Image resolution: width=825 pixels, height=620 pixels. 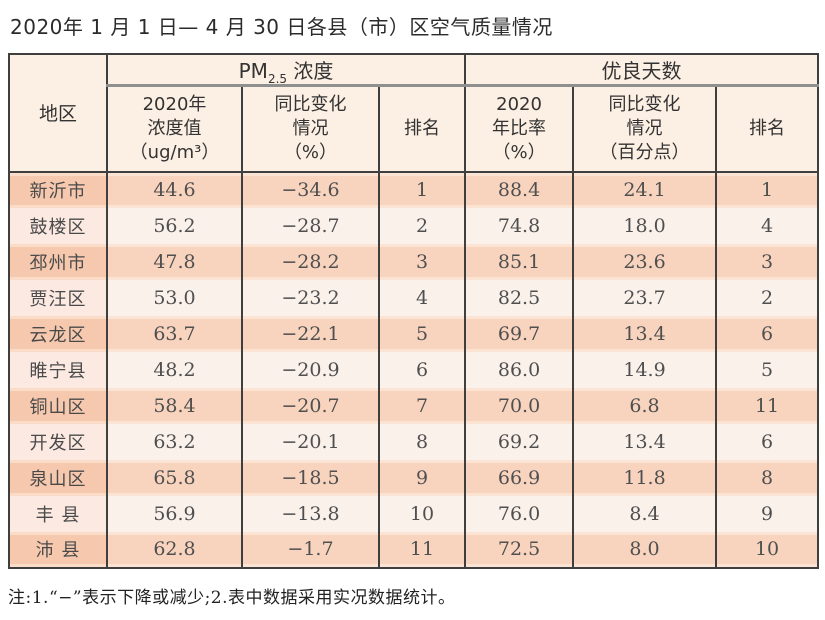 I want to click on days-rank-cell: 11, so click(x=767, y=405).